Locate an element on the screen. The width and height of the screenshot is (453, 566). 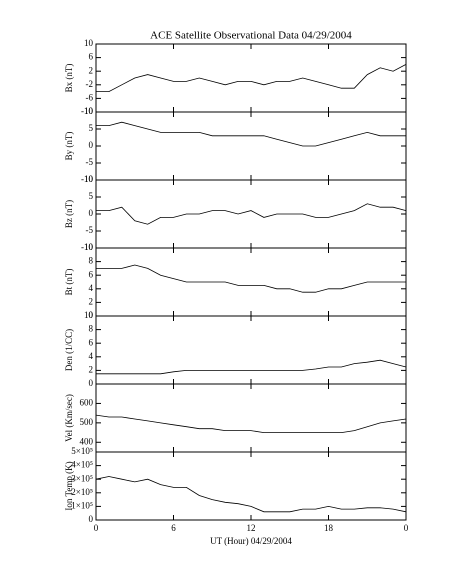
y-tick-label: -6 is located at coordinates (90, 97).